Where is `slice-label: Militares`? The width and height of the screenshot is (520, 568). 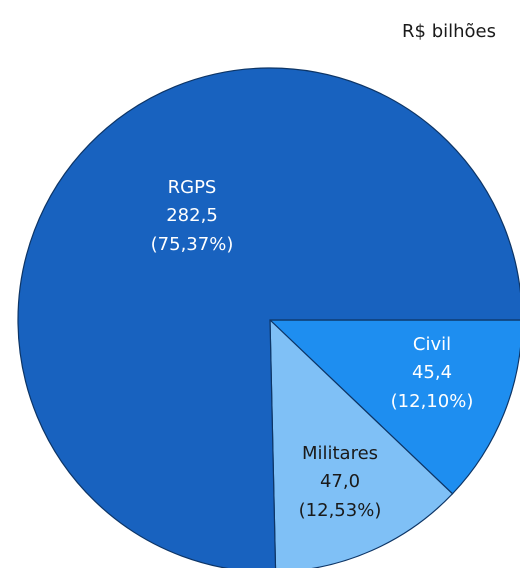
slice-label: Militares is located at coordinates (340, 453).